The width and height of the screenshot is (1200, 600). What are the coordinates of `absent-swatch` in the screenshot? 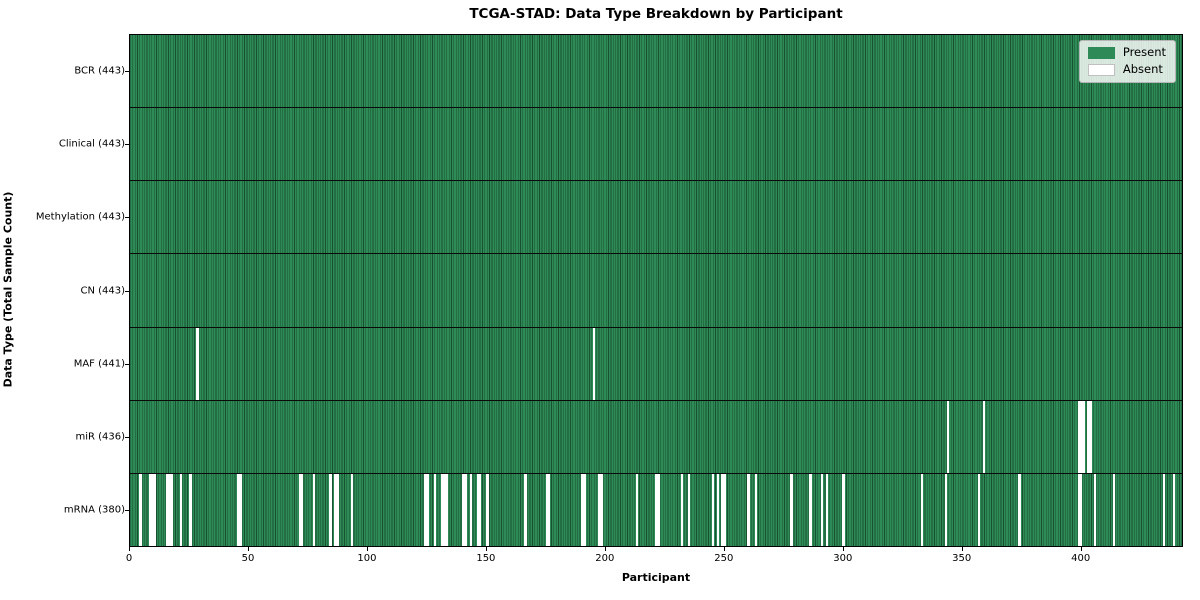 It's located at (1101, 70).